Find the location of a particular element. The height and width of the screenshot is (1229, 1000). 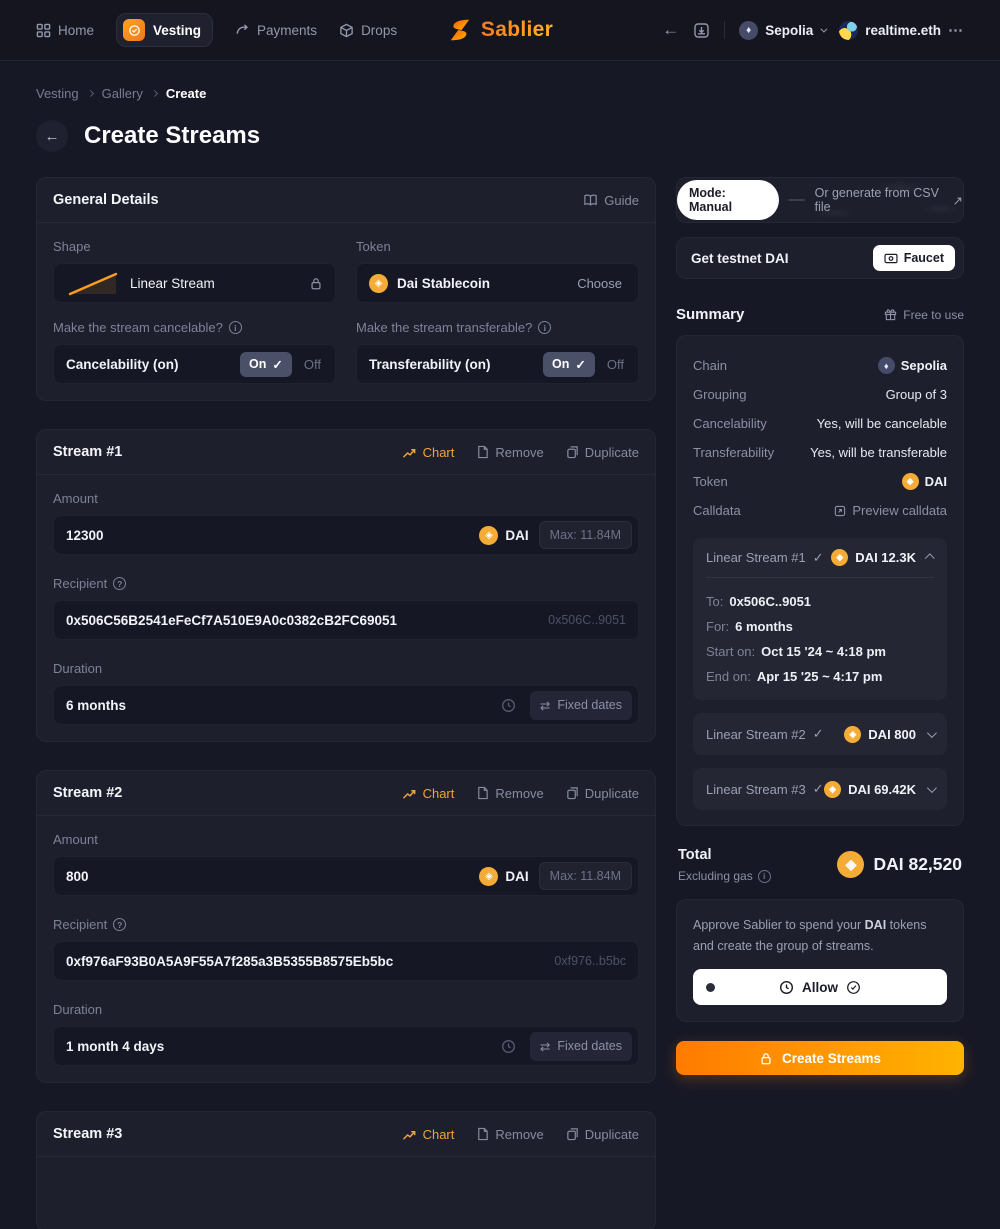

stream-3-title: Stream #3 is located at coordinates (88, 1134).